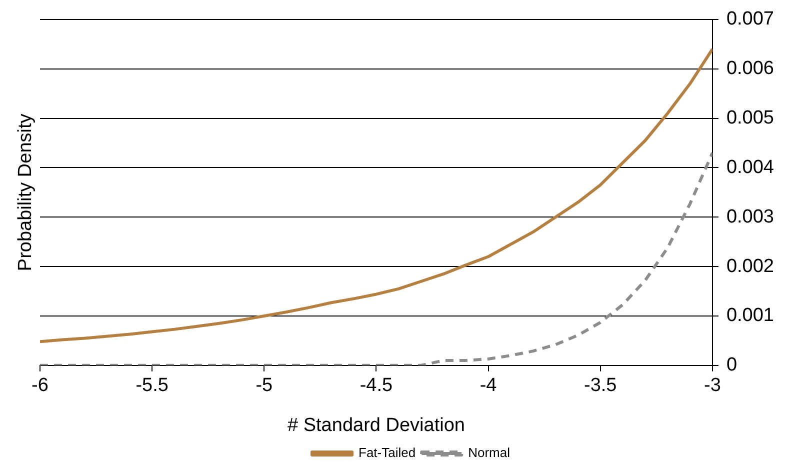  What do you see at coordinates (489, 385) in the screenshot?
I see `x-tick-label: -4` at bounding box center [489, 385].